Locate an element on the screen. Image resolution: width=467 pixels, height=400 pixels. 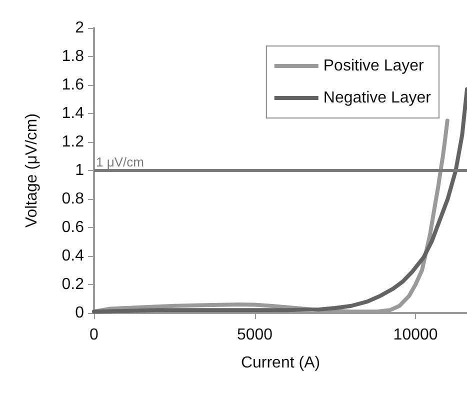
y-tick-label: 1 is located at coordinates (79, 170).